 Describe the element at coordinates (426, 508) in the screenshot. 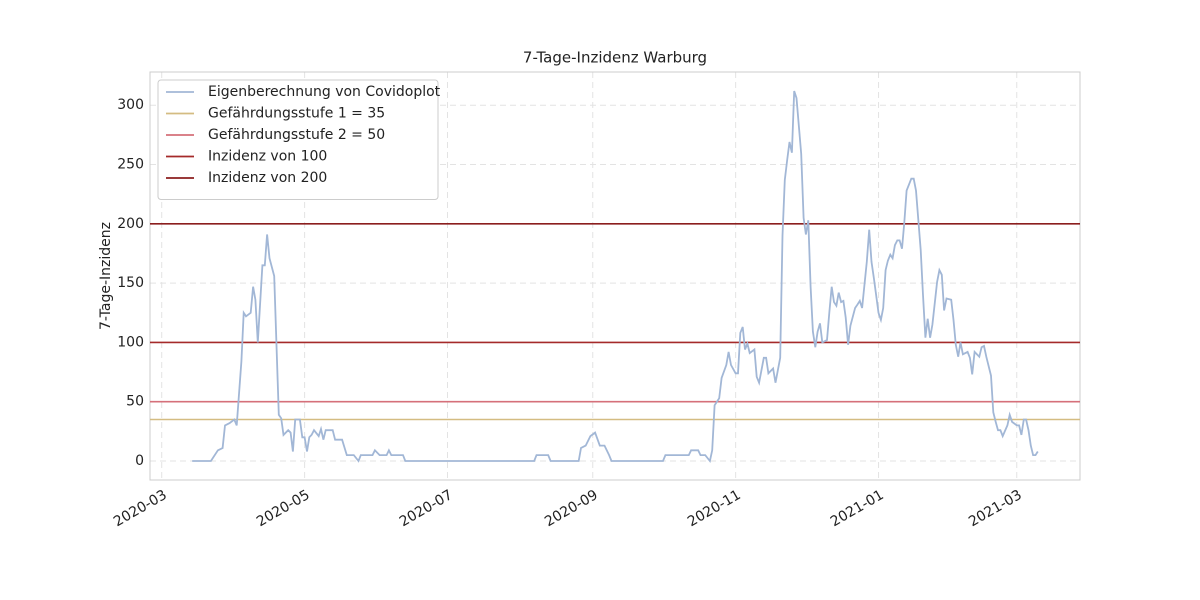

I see `x-tick-label: 2020-07` at that location.